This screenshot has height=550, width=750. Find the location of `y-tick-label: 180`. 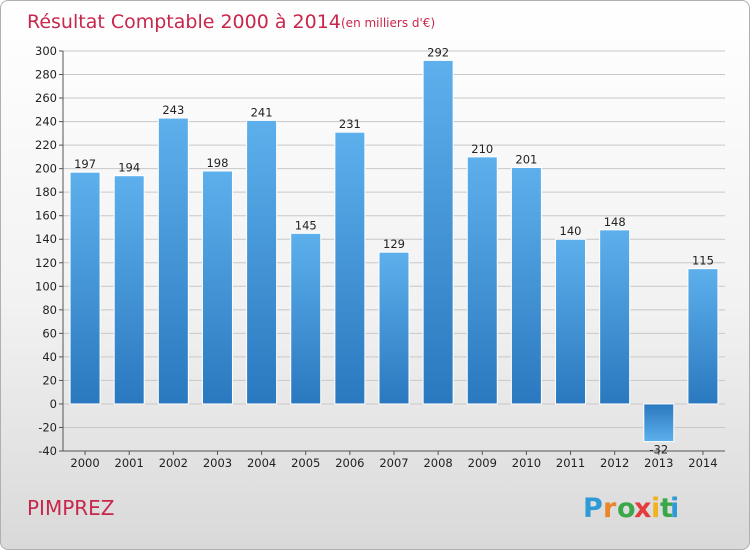

y-tick-label: 180 is located at coordinates (46, 192).